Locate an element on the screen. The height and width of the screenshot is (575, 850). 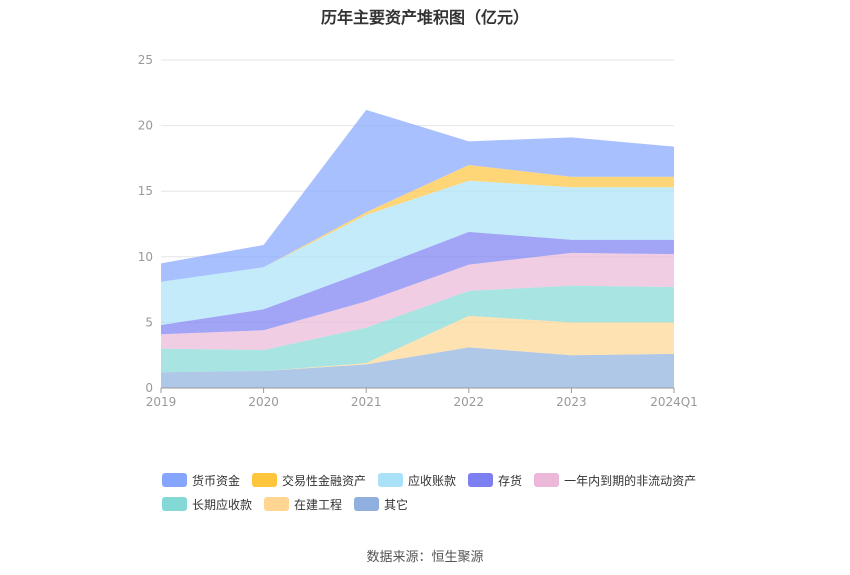
legend-label: 存货 is located at coordinates (510, 480).